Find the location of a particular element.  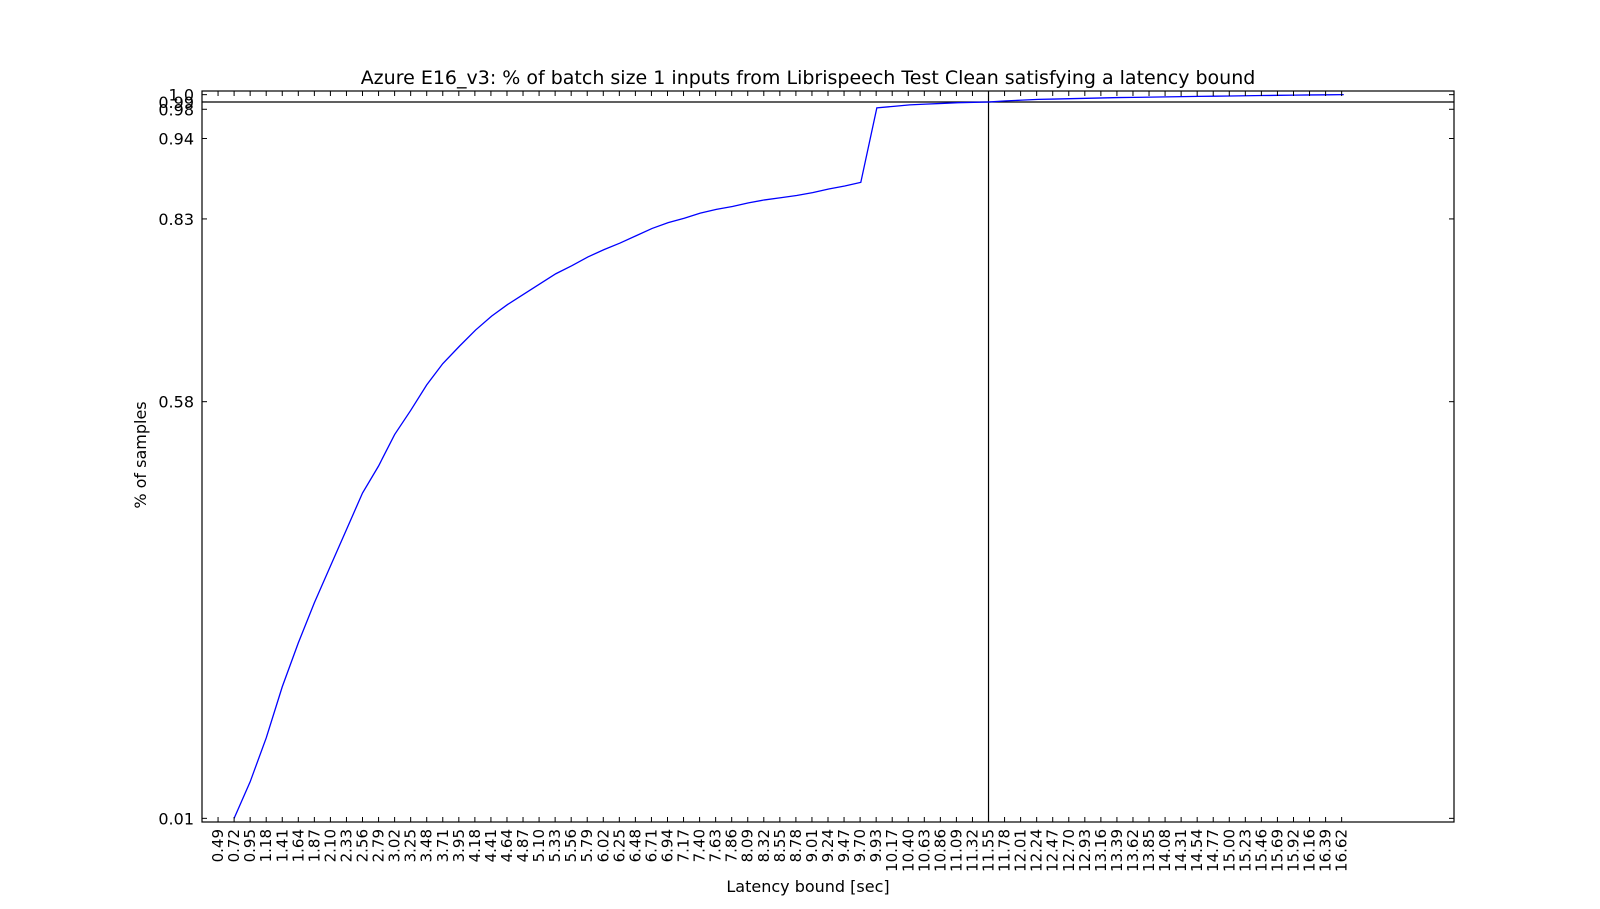

x-tick-label: 11.78 is located at coordinates (1005, 850).